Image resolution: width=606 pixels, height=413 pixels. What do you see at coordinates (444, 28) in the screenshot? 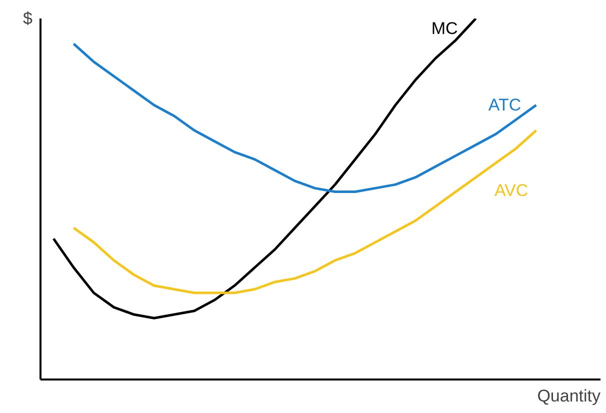
I see `series-label: MC` at bounding box center [444, 28].